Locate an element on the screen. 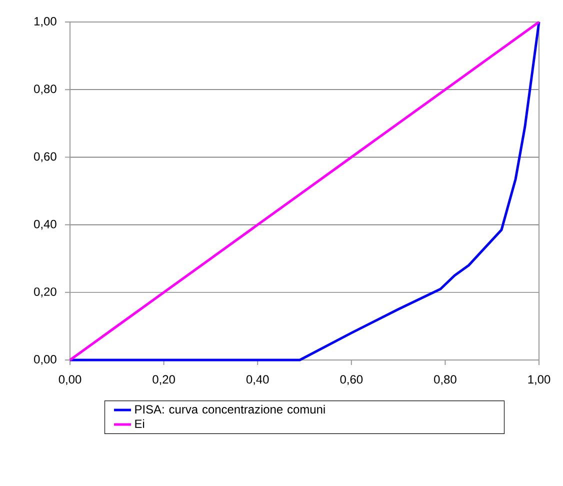  x-tick-label: 0,40 is located at coordinates (257, 380).